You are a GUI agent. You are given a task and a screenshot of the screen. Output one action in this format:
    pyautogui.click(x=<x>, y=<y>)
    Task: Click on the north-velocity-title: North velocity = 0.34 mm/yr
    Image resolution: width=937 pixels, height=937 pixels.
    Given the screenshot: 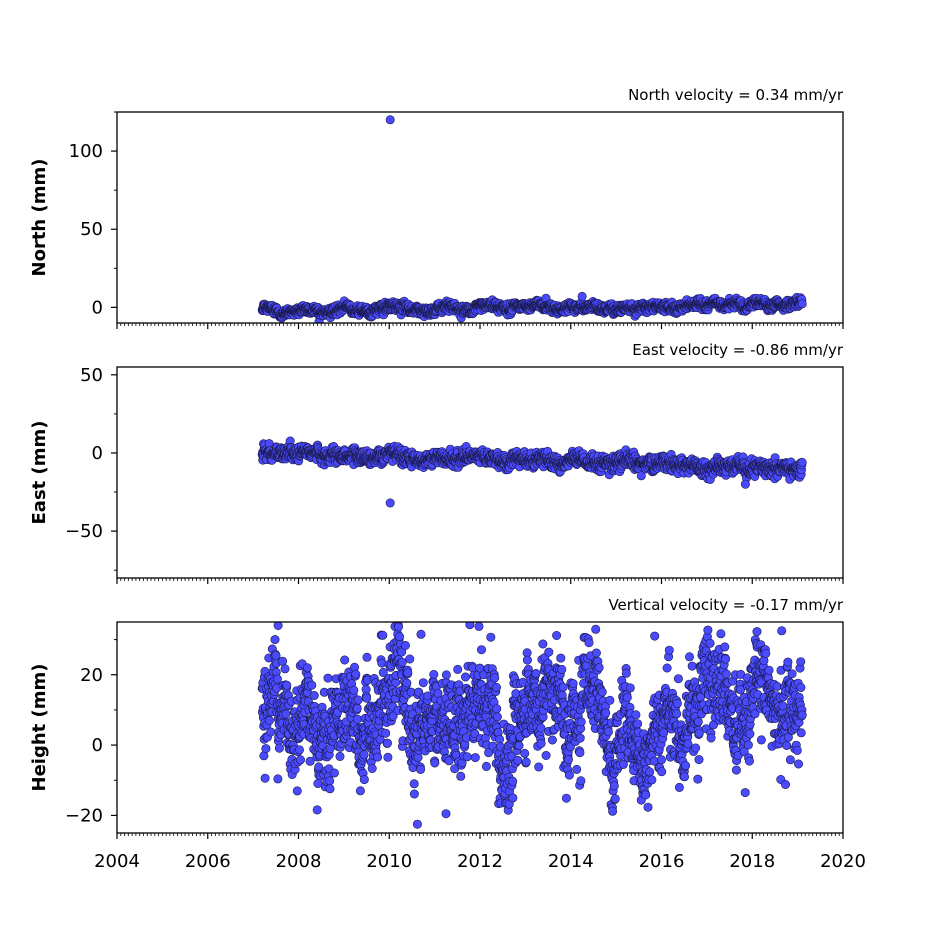 What is the action you would take?
    pyautogui.click(x=736, y=95)
    